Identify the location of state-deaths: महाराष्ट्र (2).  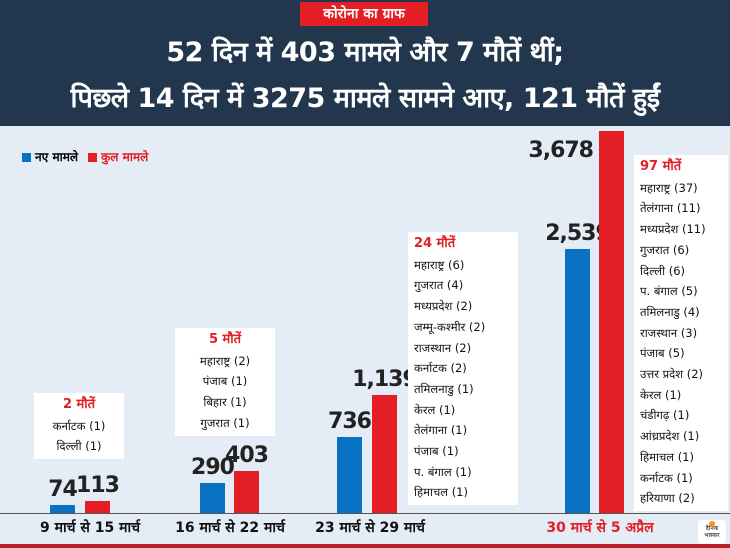
(225, 360).